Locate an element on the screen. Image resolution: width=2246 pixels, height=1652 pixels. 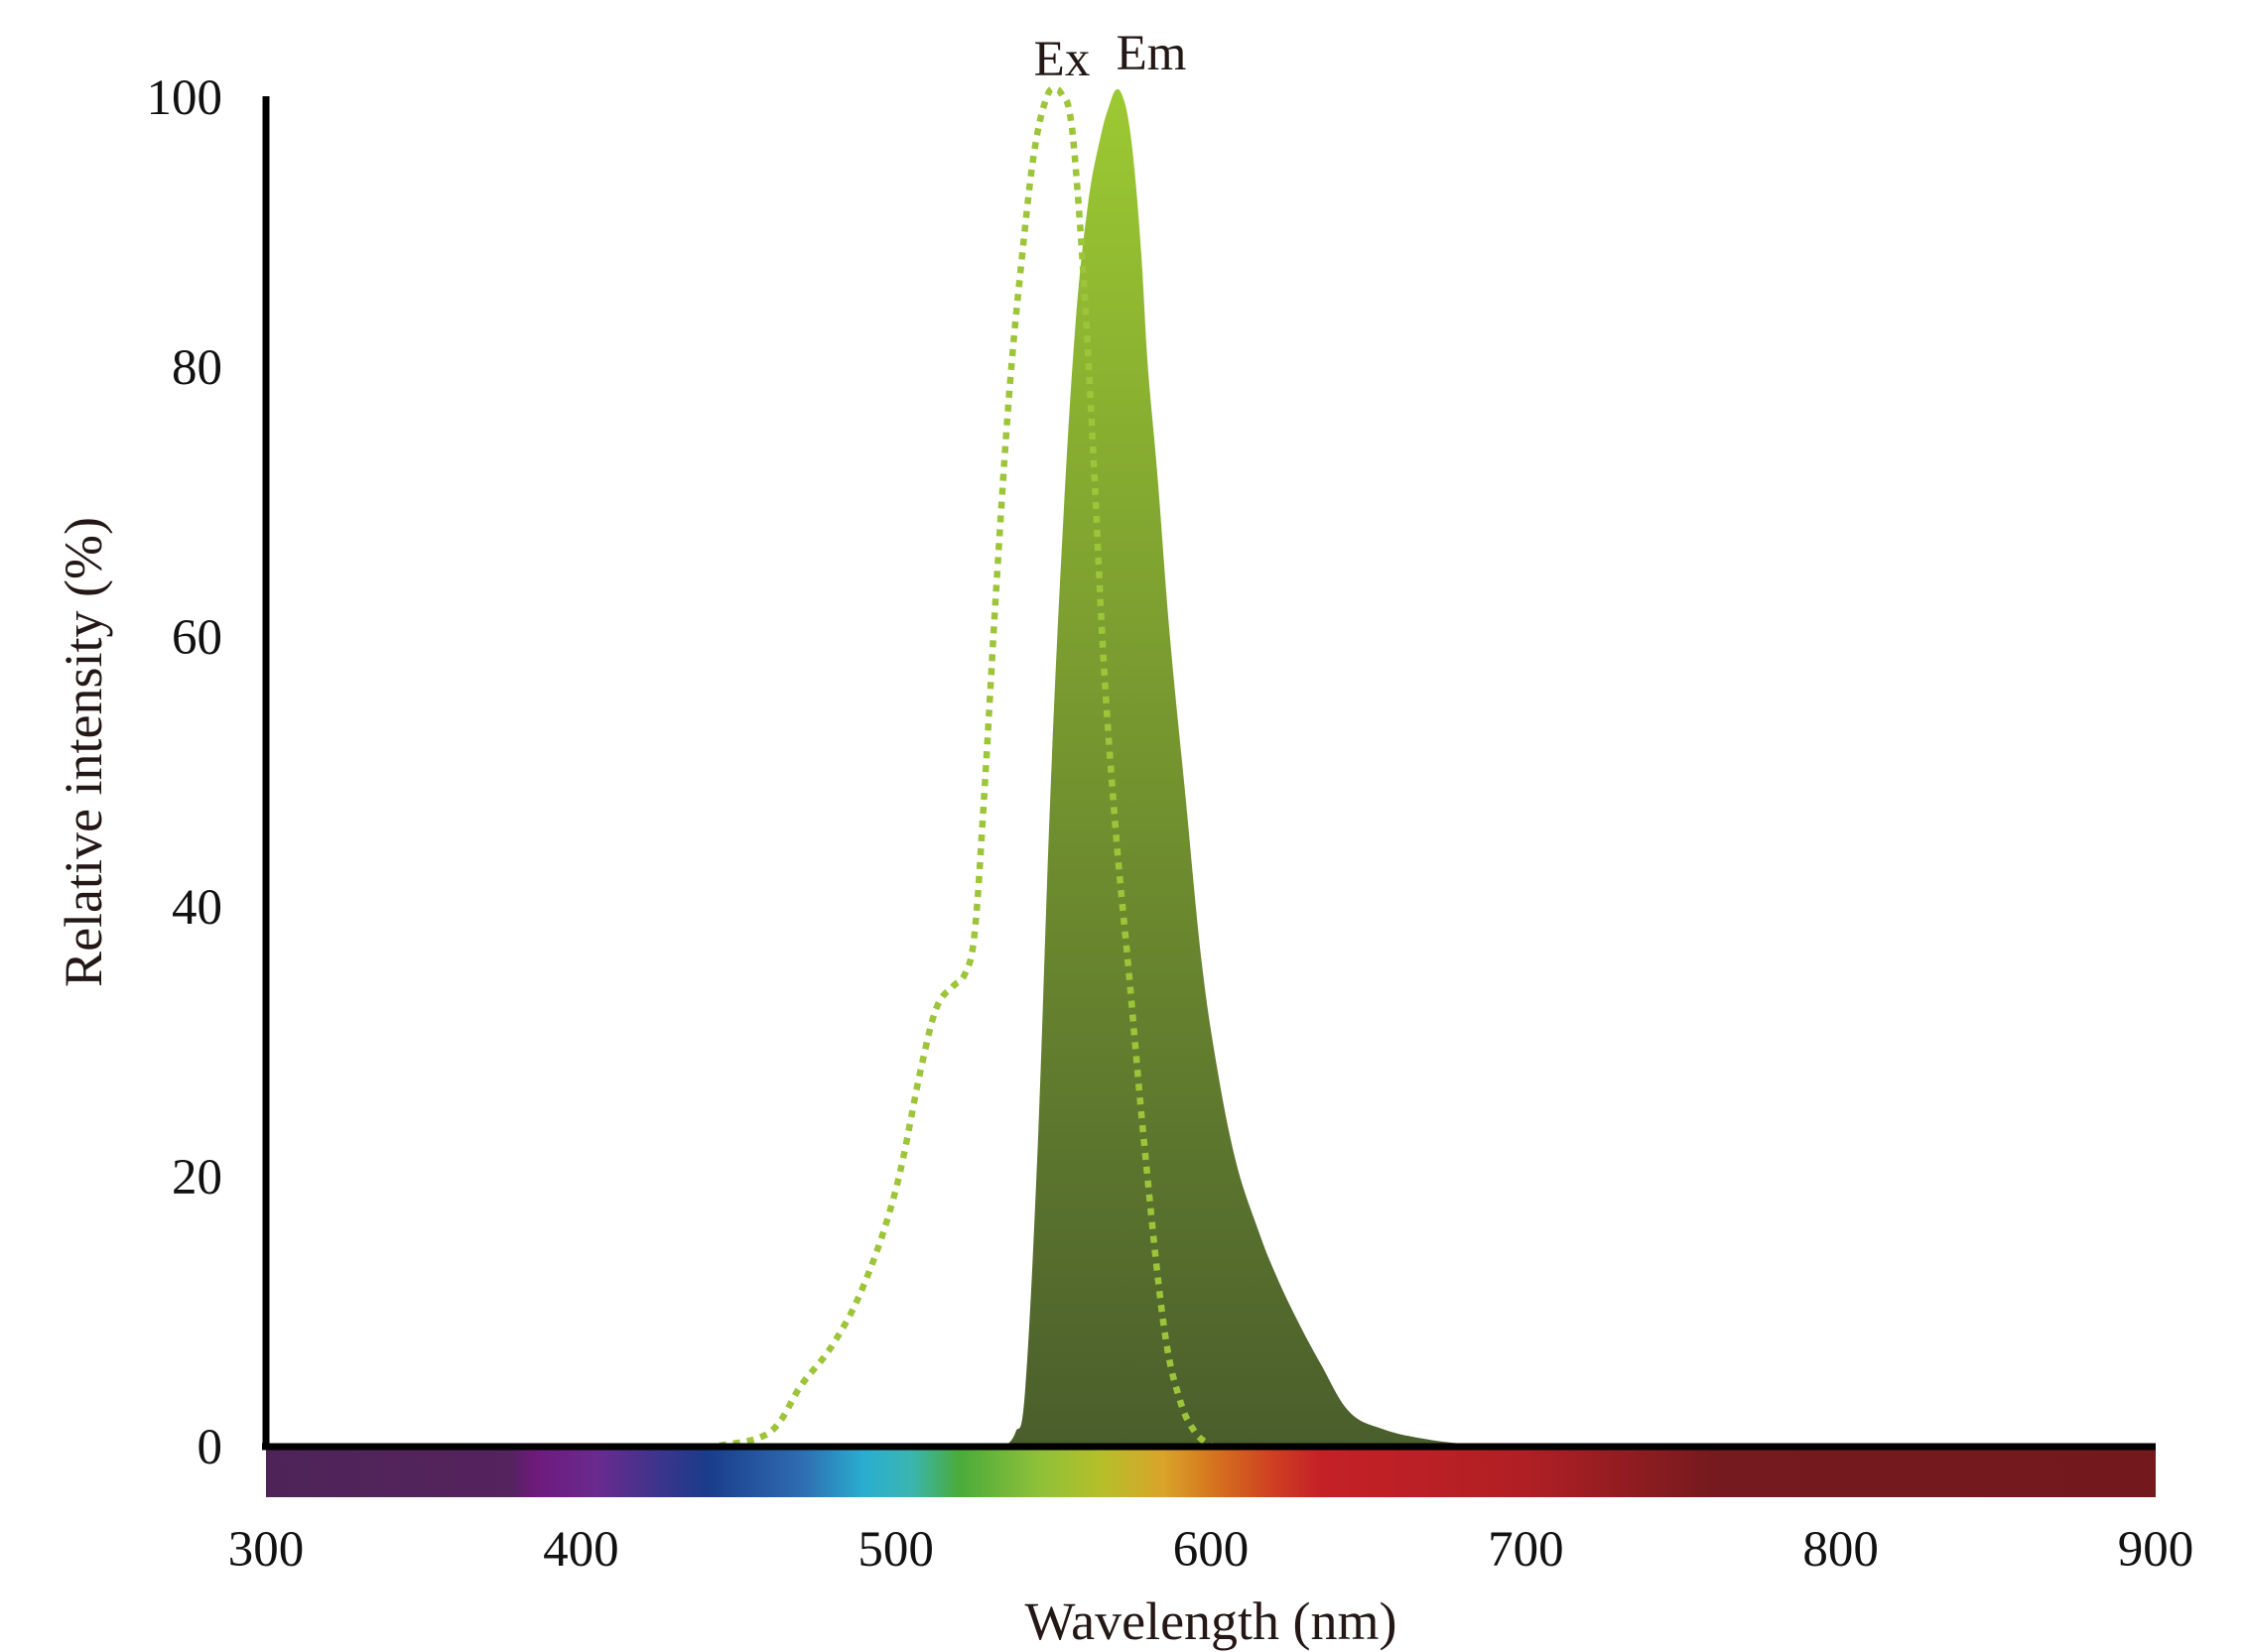
x-tick-label: 400 is located at coordinates (581, 1550).